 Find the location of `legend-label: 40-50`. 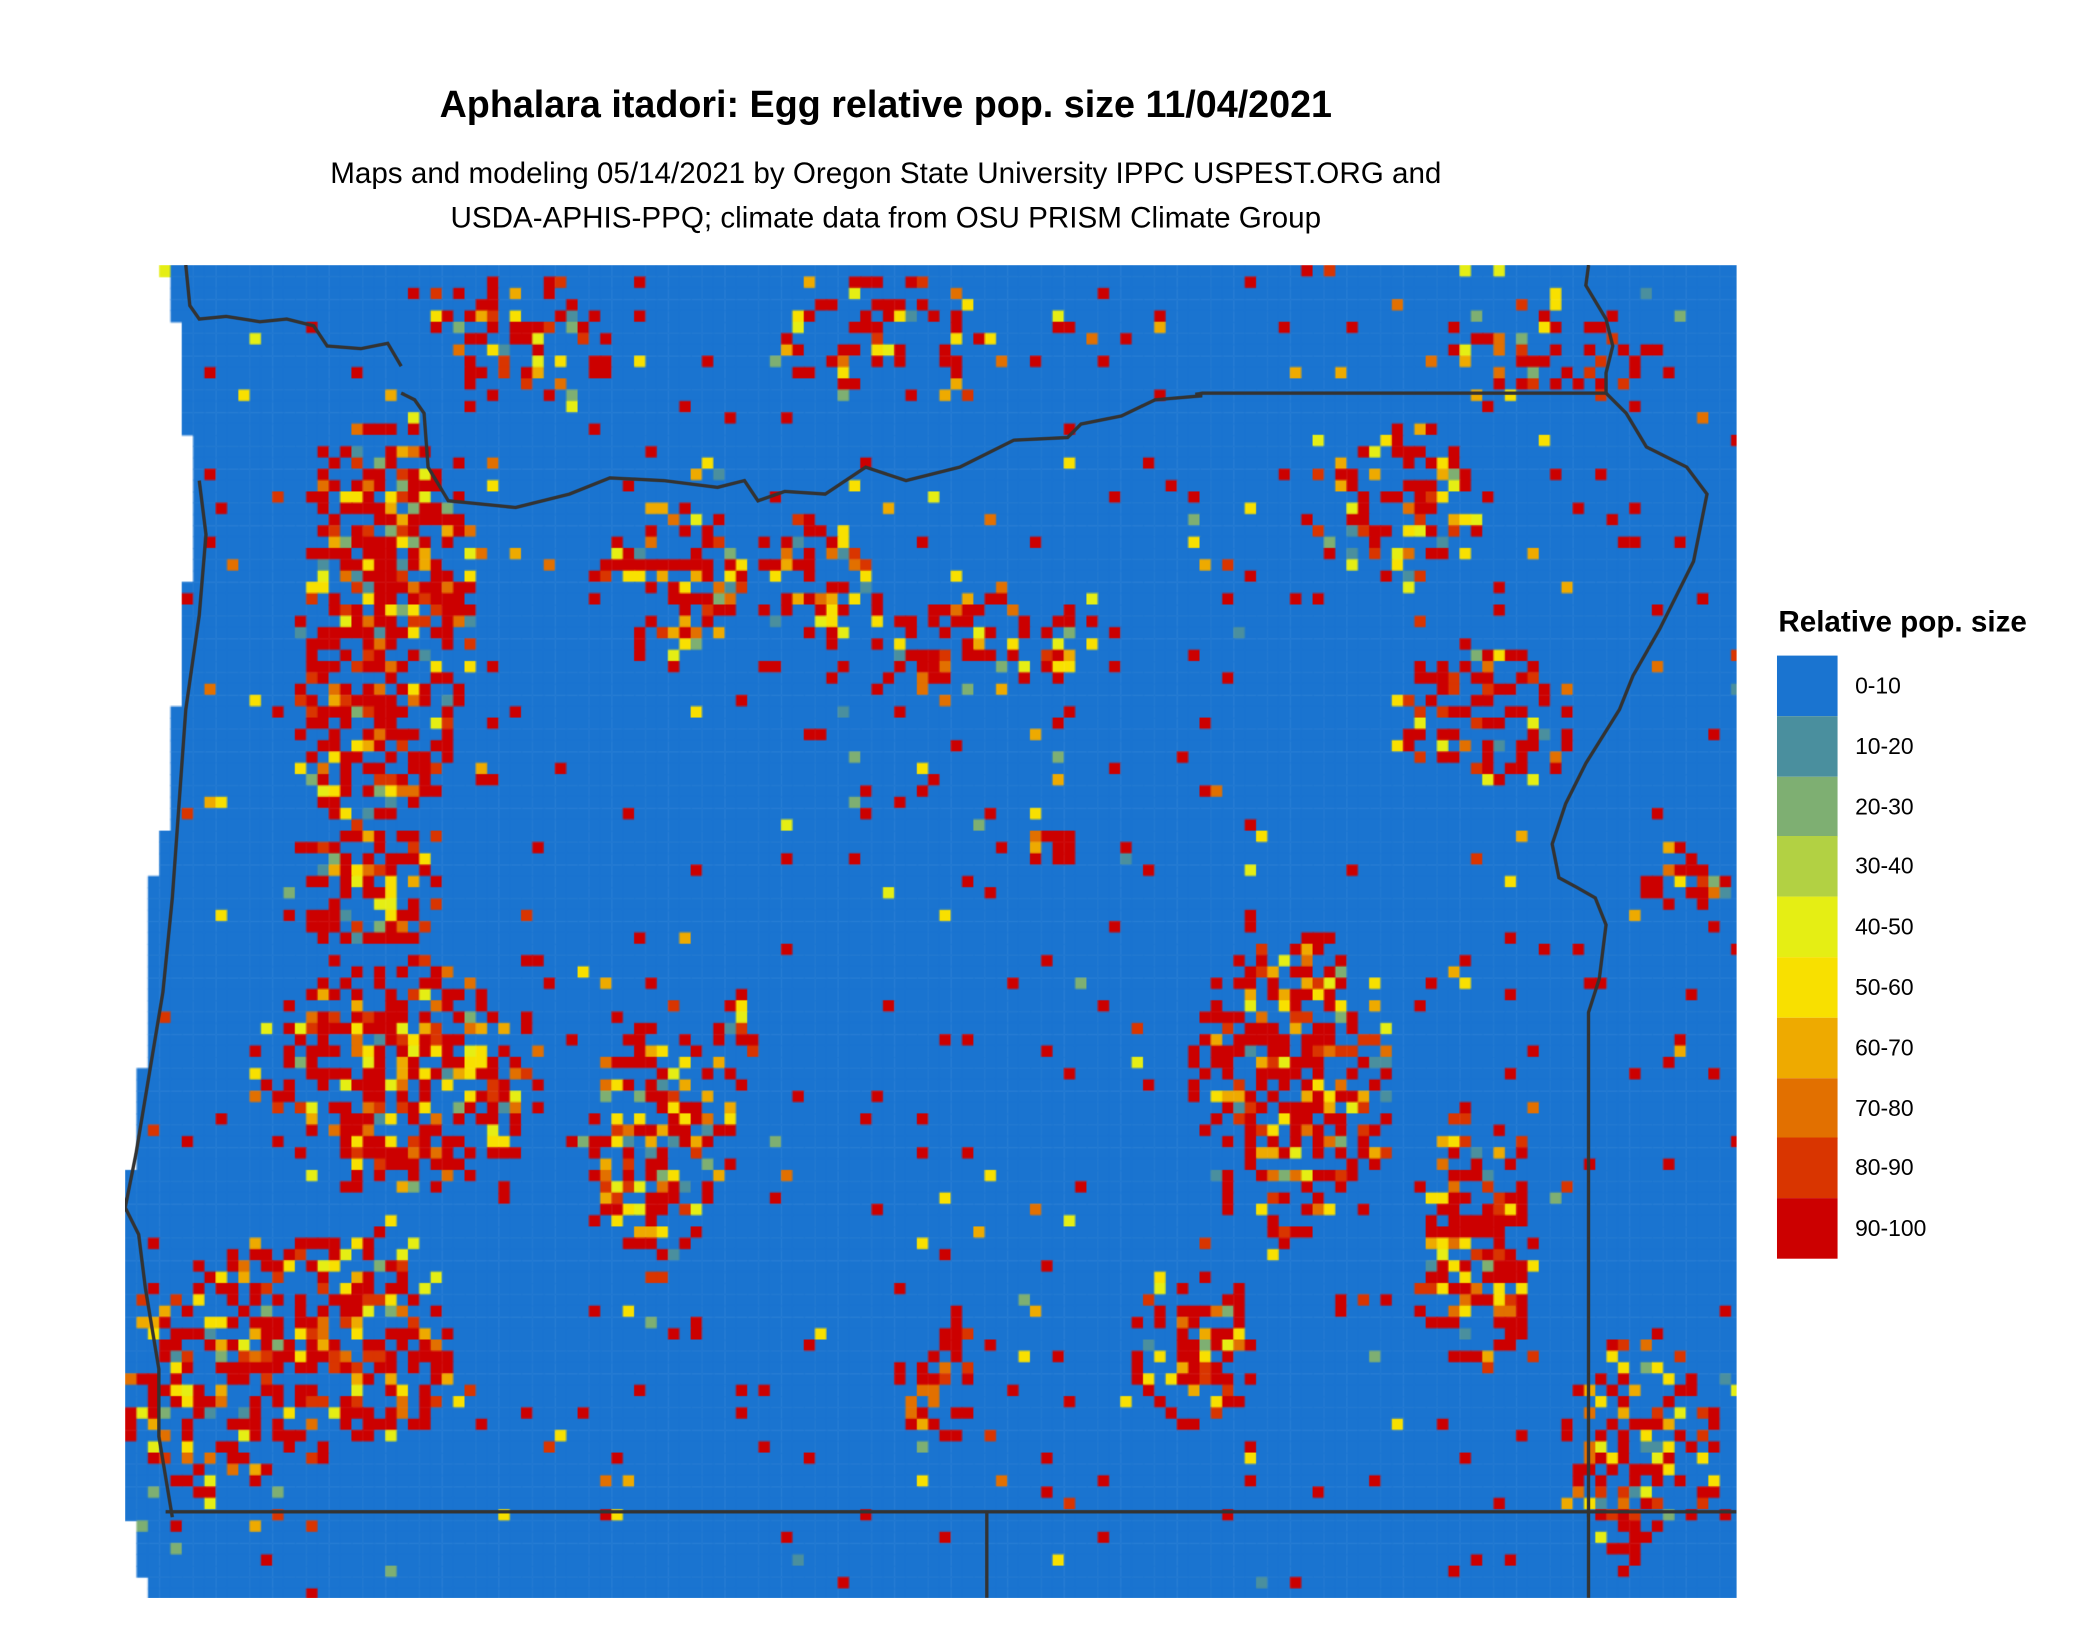

legend-label: 40-50 is located at coordinates (1884, 927).